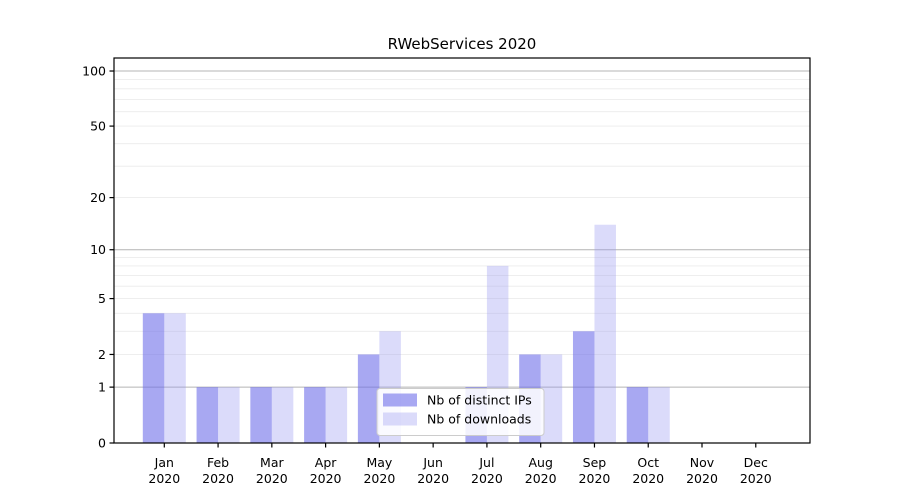 The width and height of the screenshot is (900, 500). Describe the element at coordinates (605, 333) in the screenshot. I see `bar-downloads-sep` at that location.